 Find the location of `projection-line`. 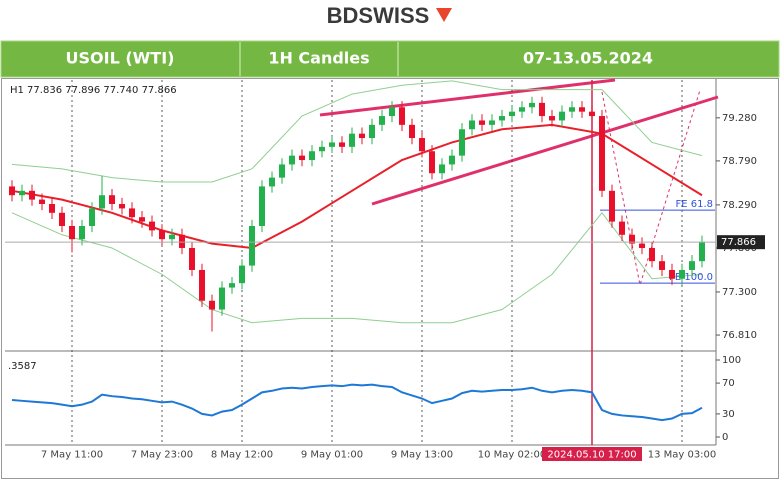

projection-line is located at coordinates (651, 187).